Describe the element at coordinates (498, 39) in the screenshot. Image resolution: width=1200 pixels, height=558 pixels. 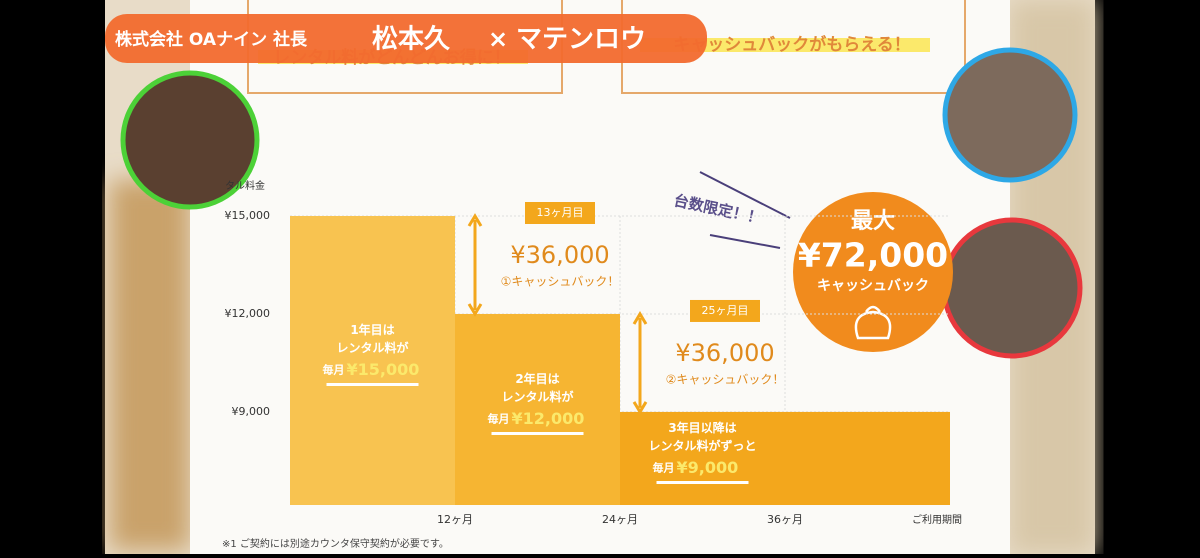
I see `banner-cross: ×` at that location.